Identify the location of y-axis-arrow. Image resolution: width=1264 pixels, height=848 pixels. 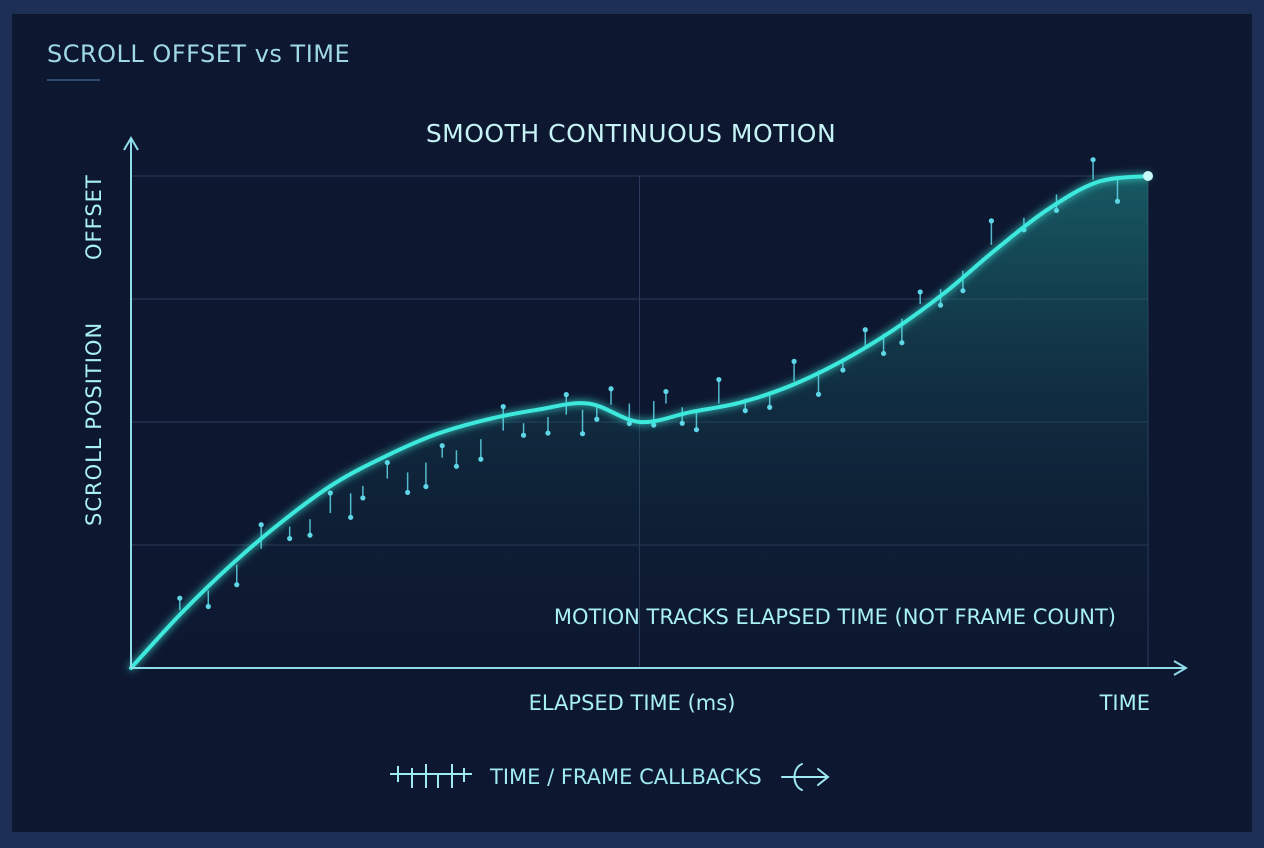
(131, 143).